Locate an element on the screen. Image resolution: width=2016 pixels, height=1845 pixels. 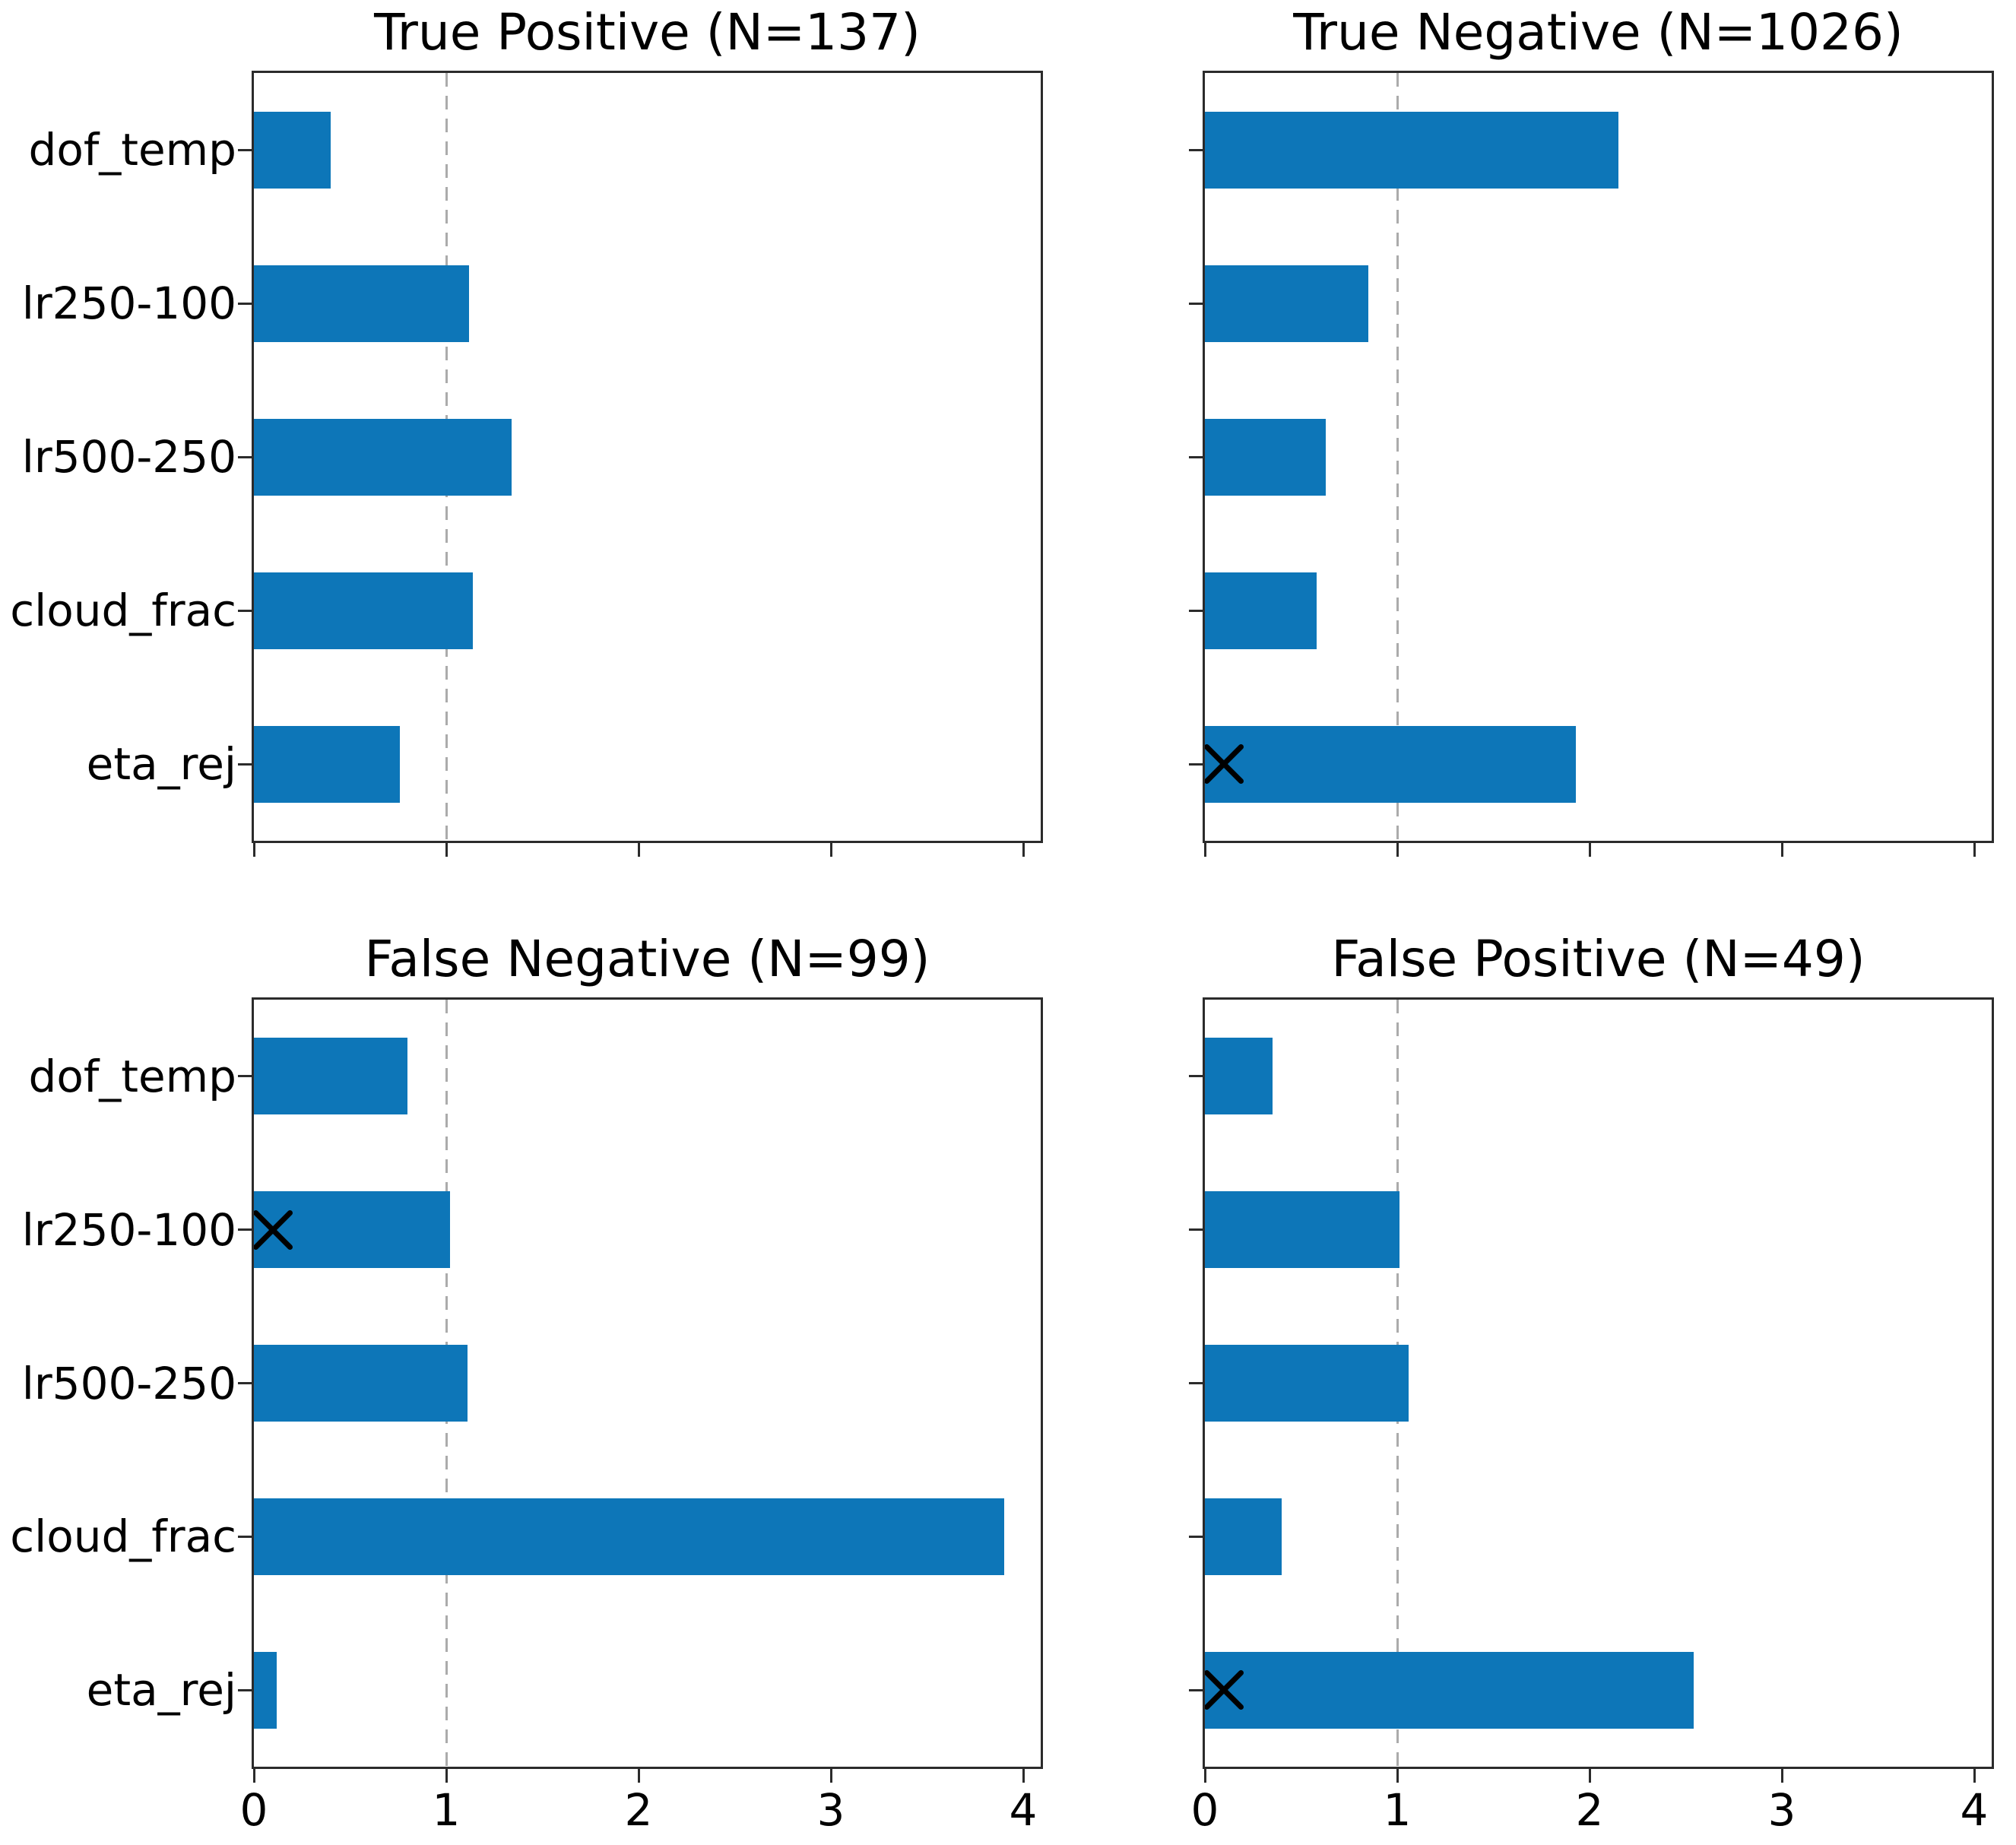
chart-title-false-positive: False Positive (N=49) is located at coordinates (1598, 959).